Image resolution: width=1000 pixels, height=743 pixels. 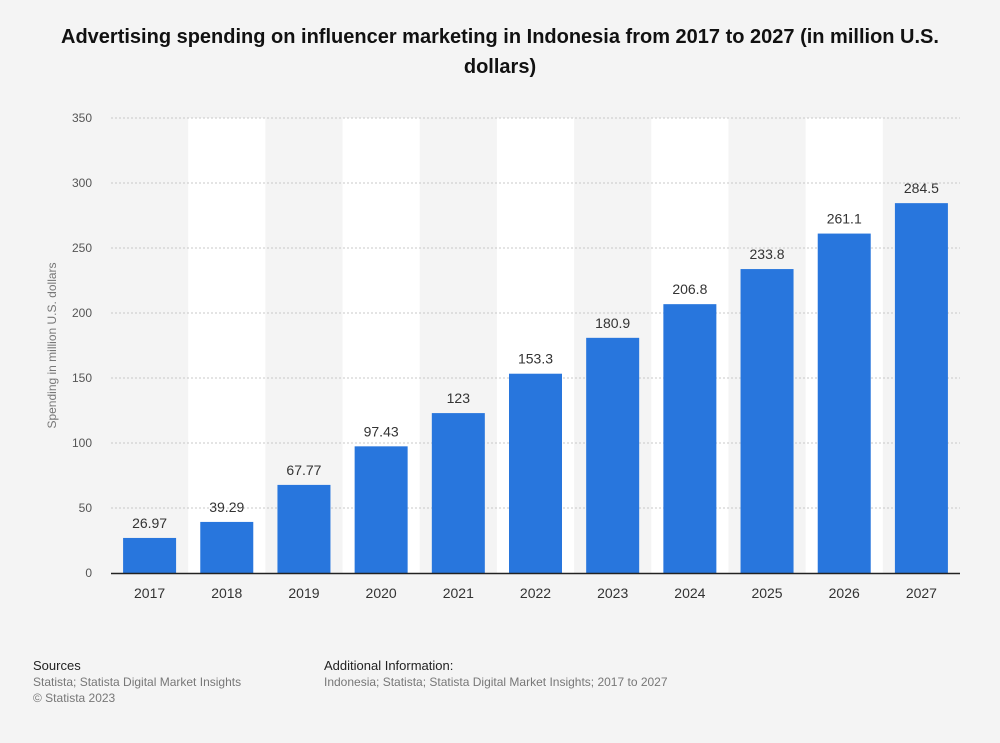 What do you see at coordinates (766, 593) in the screenshot?
I see `x-tick-label: 2025` at bounding box center [766, 593].